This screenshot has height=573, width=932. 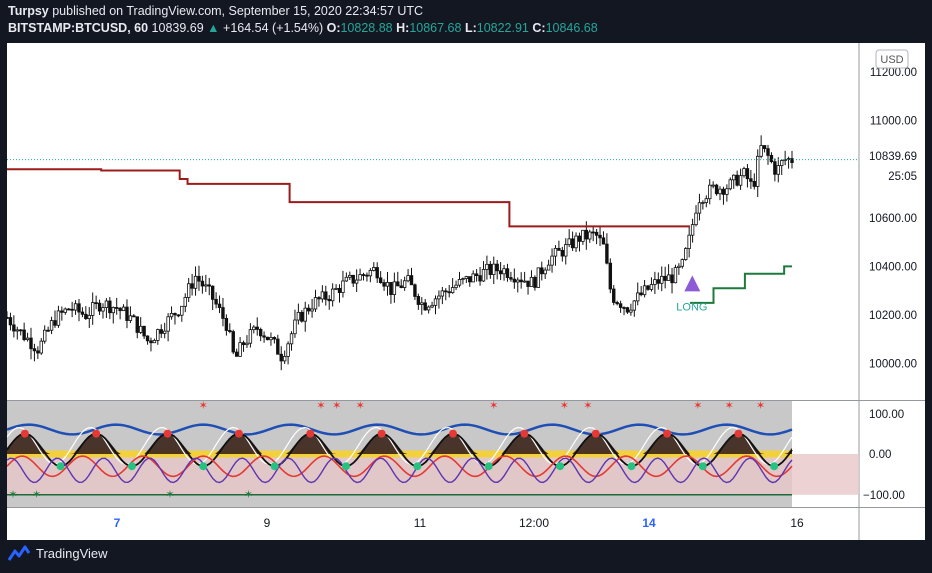 I want to click on author-name: Turpsy, so click(x=28, y=11).